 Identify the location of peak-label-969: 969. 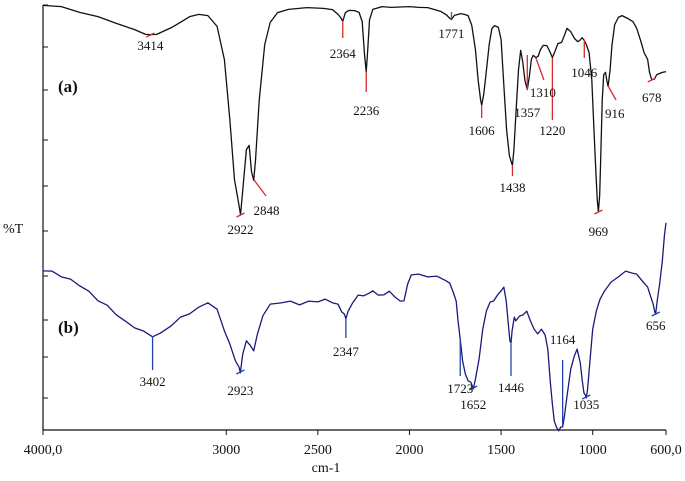
(599, 231).